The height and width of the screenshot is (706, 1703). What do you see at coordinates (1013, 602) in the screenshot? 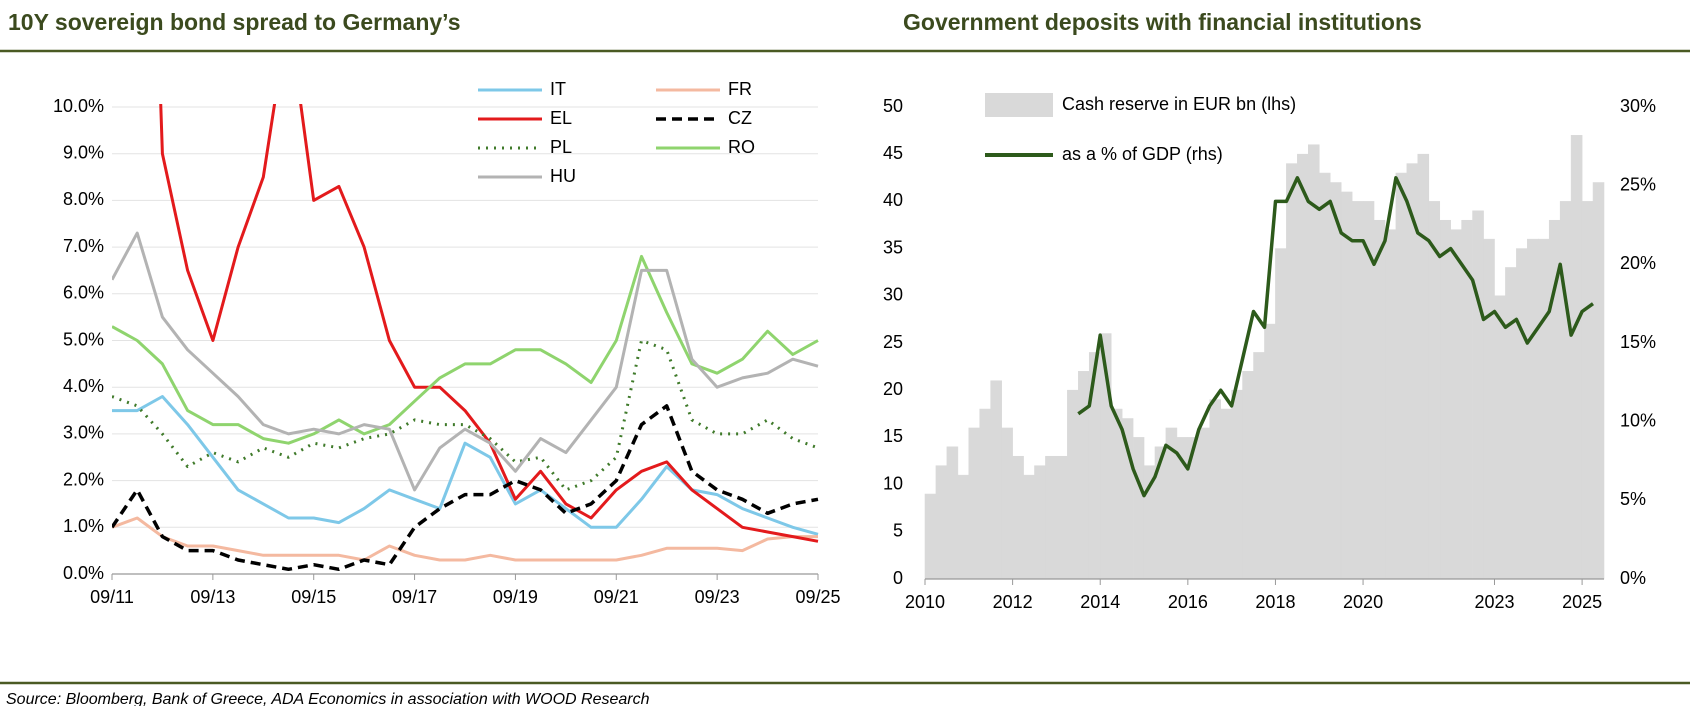
I see `x-tick-label: 2012` at bounding box center [1013, 602].